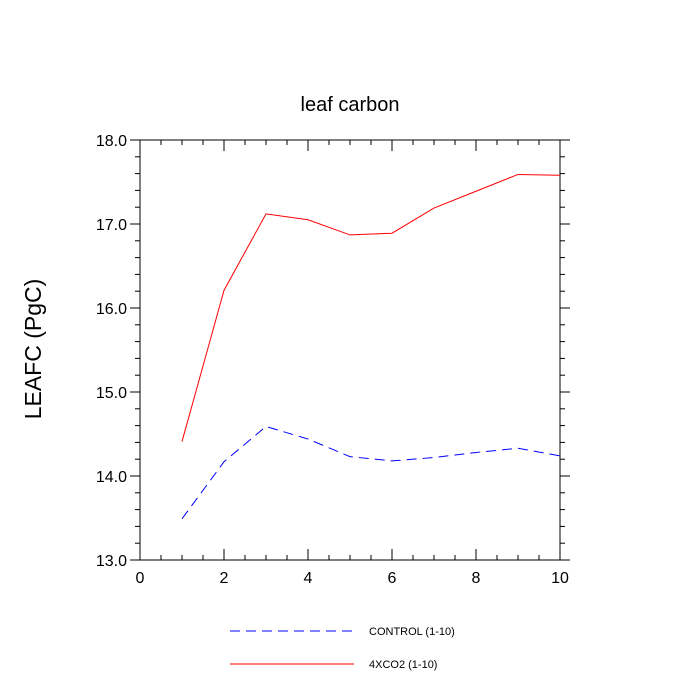 The width and height of the screenshot is (700, 700). What do you see at coordinates (111, 225) in the screenshot?
I see `y-tick-label: 17.0` at bounding box center [111, 225].